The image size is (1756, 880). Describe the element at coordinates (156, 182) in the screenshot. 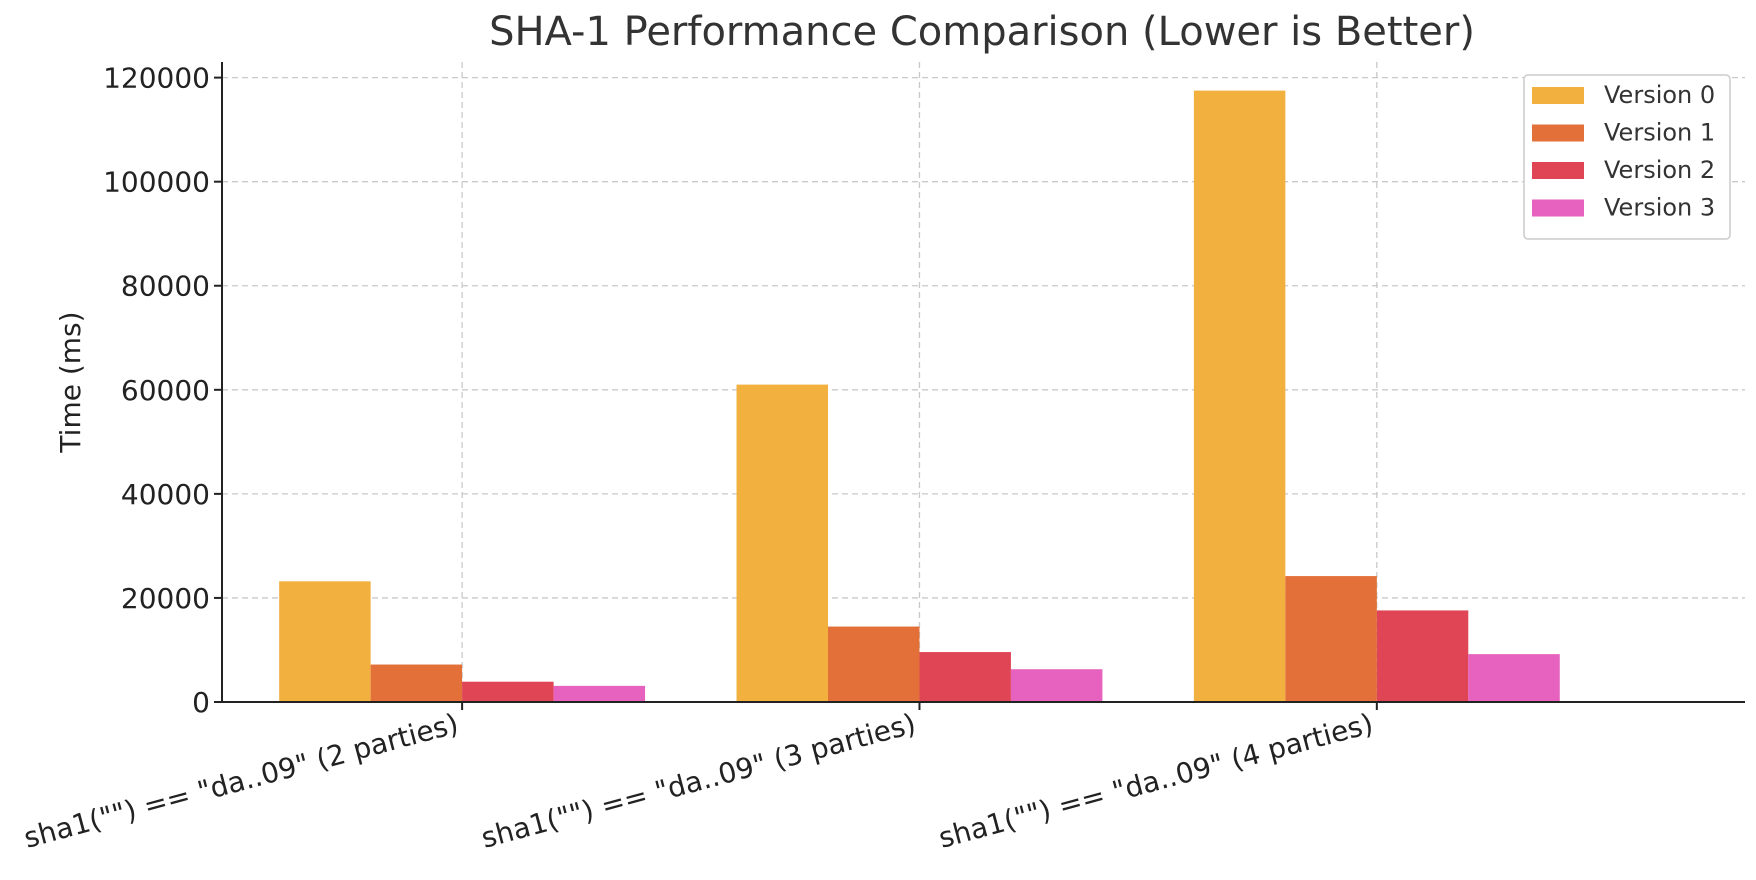

I see `y-tick-label: 100000` at that location.